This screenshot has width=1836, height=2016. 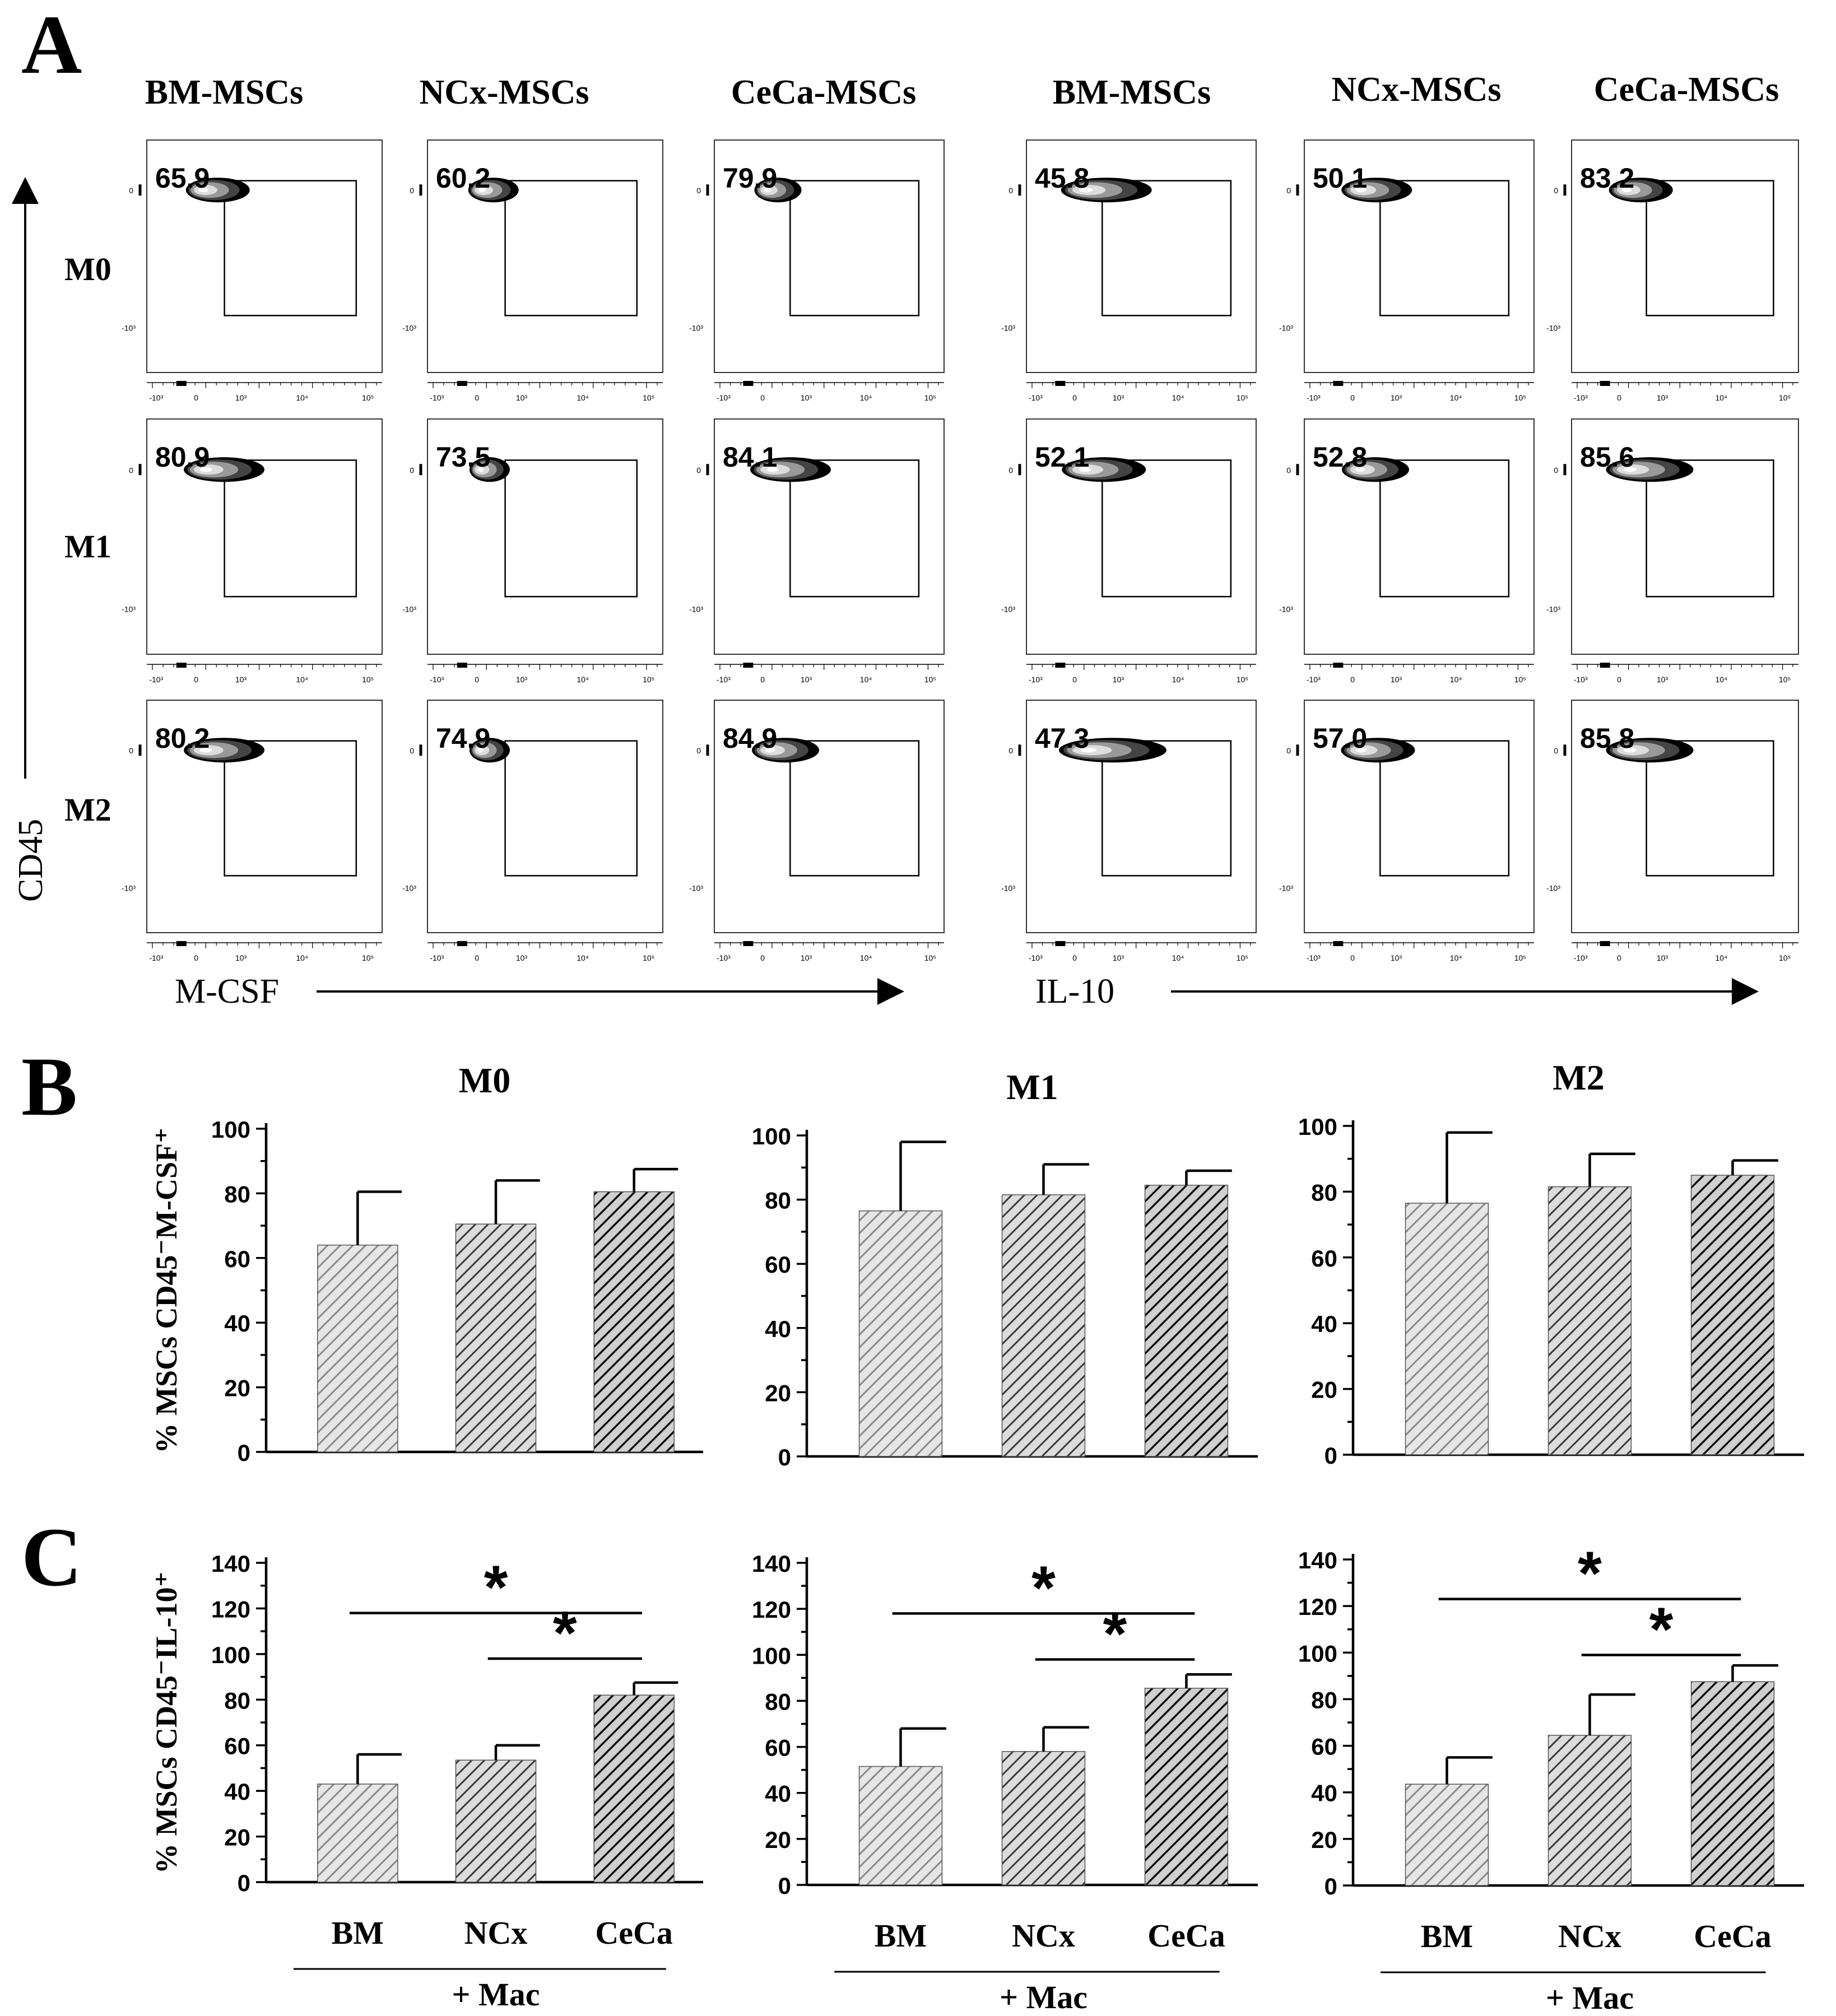 I want to click on gate-percentage: 57.0, so click(x=1340, y=738).